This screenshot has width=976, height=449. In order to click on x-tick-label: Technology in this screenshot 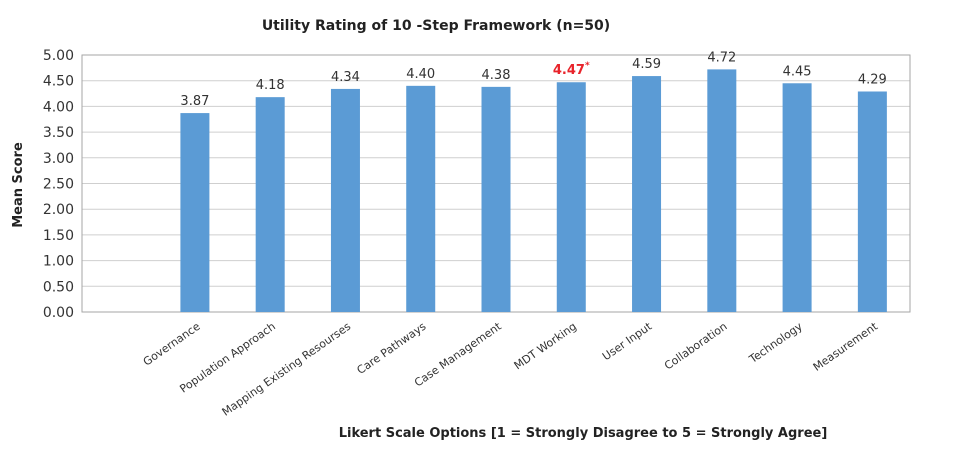, I will do `click(775, 343)`.